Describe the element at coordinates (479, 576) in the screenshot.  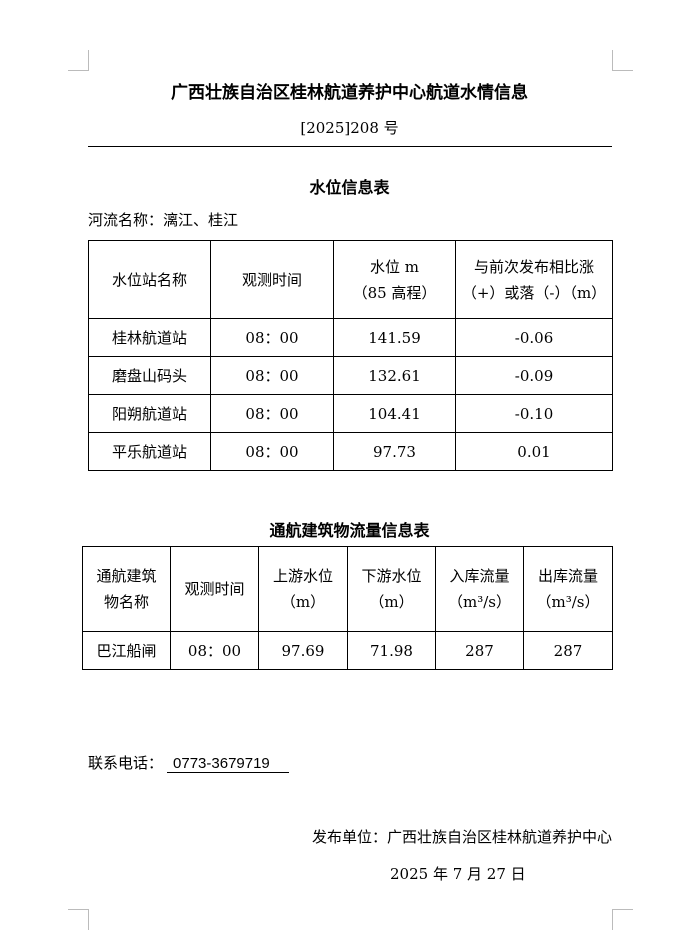
I see `column-header-text: 入库流量` at that location.